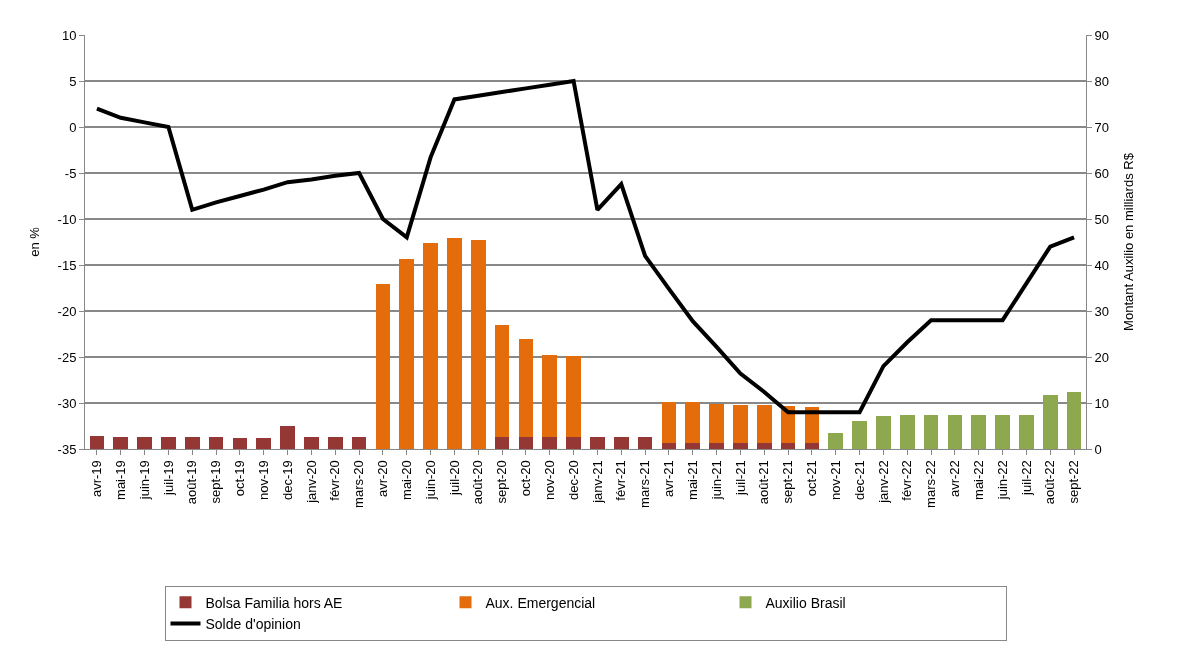  What do you see at coordinates (597, 482) in the screenshot?
I see `x-tick-label: janv-21` at bounding box center [597, 482].